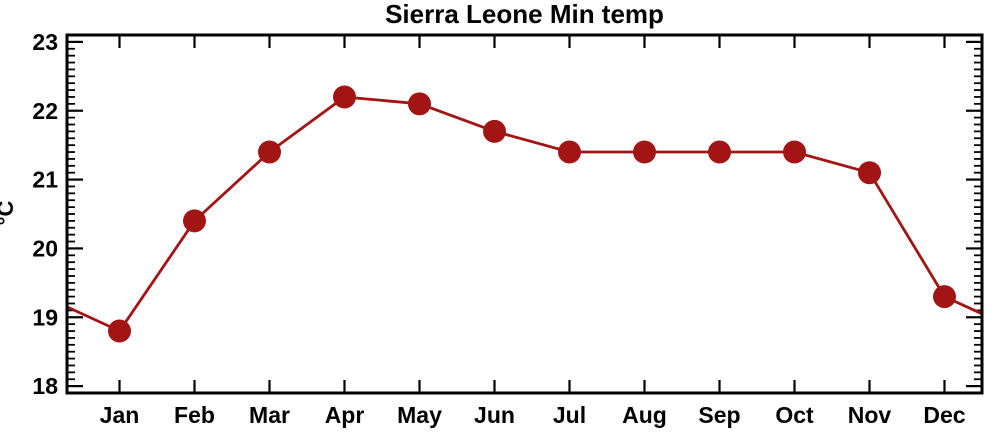 The width and height of the screenshot is (1000, 432). What do you see at coordinates (269, 415) in the screenshot?
I see `x-tick-label: Mar` at bounding box center [269, 415].